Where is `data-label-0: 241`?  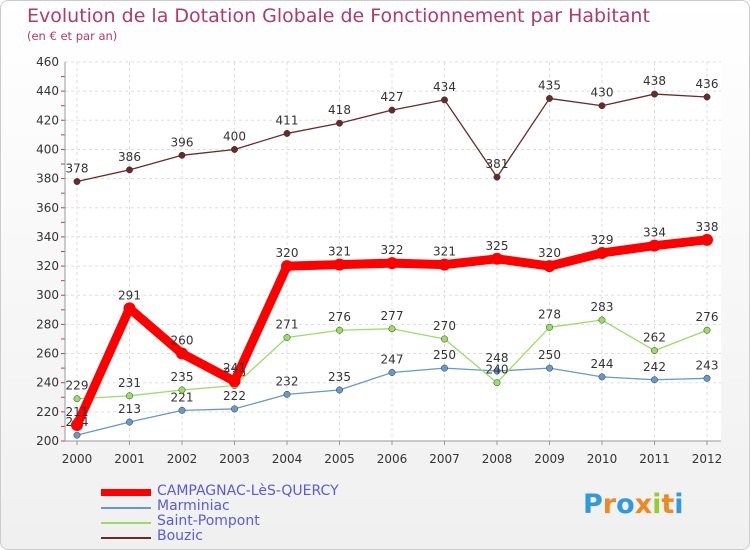
data-label-0: 241 is located at coordinates (234, 368).